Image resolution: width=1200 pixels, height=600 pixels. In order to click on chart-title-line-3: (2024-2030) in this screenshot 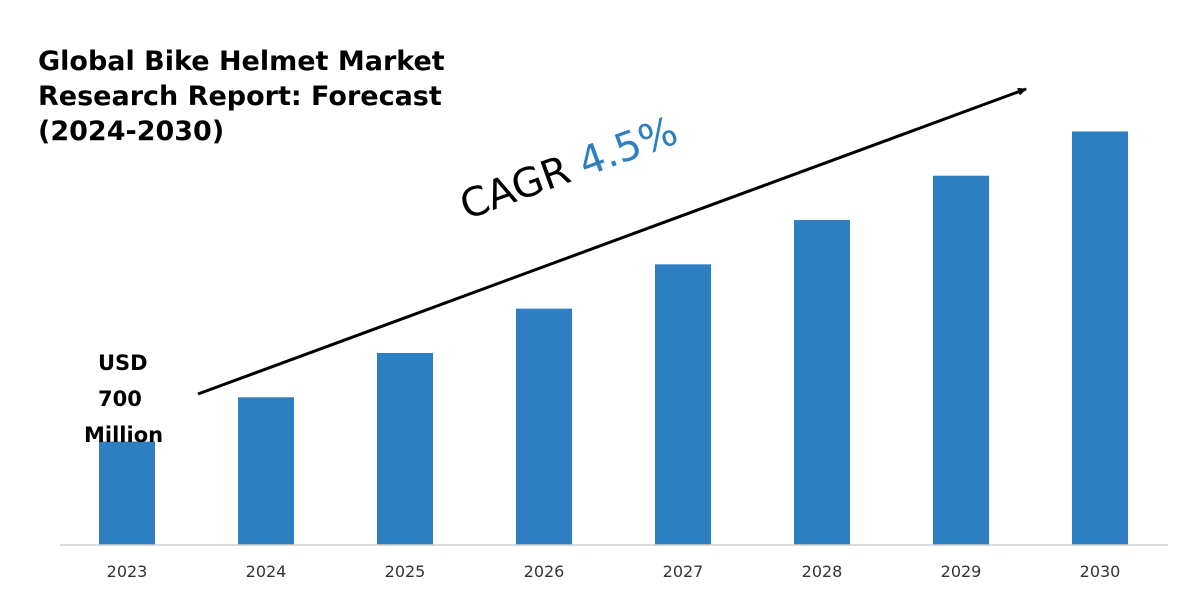, I will do `click(131, 131)`.